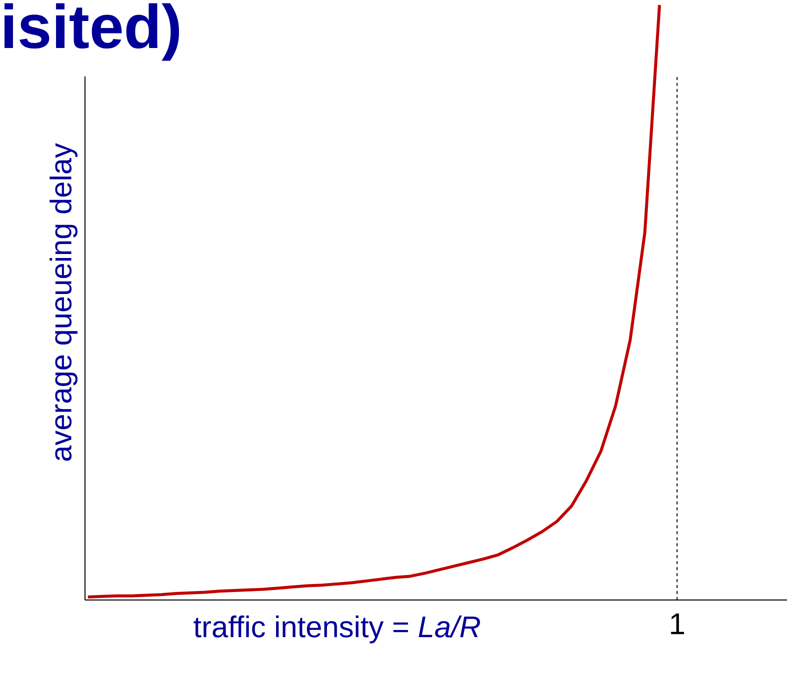  Describe the element at coordinates (64, 302) in the screenshot. I see `y-axis-title: average queueing delay` at that location.